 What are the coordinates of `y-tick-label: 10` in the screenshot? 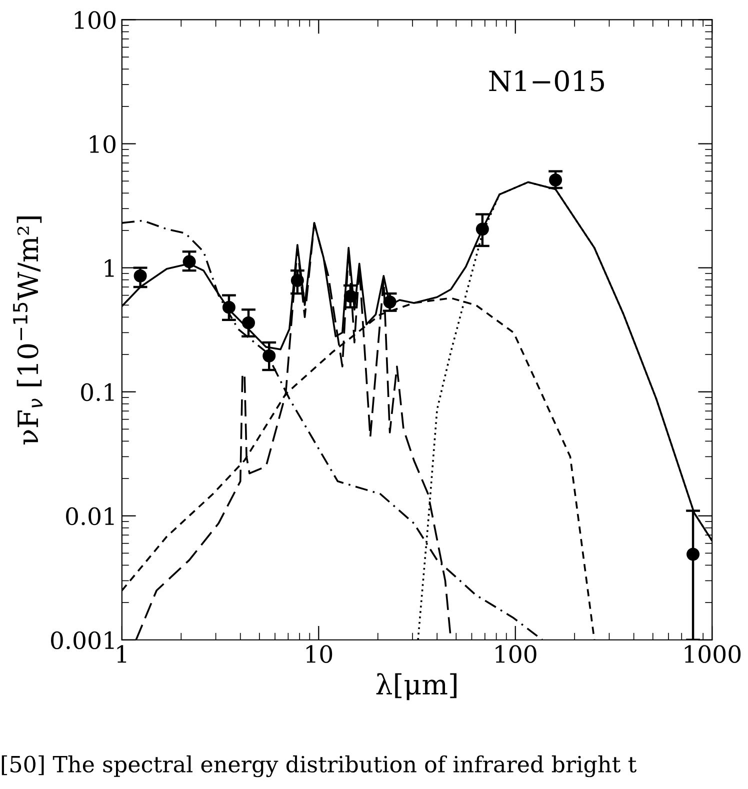 It's located at (103, 144).